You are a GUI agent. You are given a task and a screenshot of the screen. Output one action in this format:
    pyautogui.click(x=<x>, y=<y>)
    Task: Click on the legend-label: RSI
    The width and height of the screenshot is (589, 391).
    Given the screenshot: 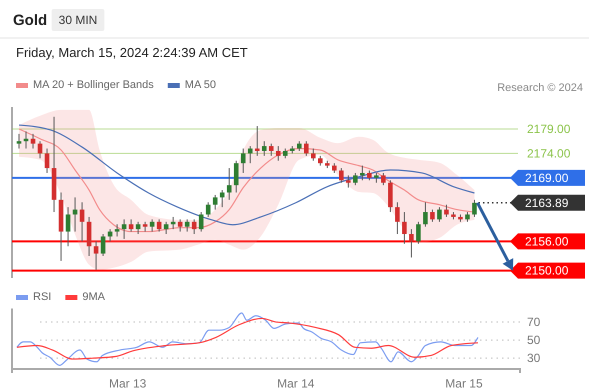 What is the action you would take?
    pyautogui.click(x=42, y=297)
    